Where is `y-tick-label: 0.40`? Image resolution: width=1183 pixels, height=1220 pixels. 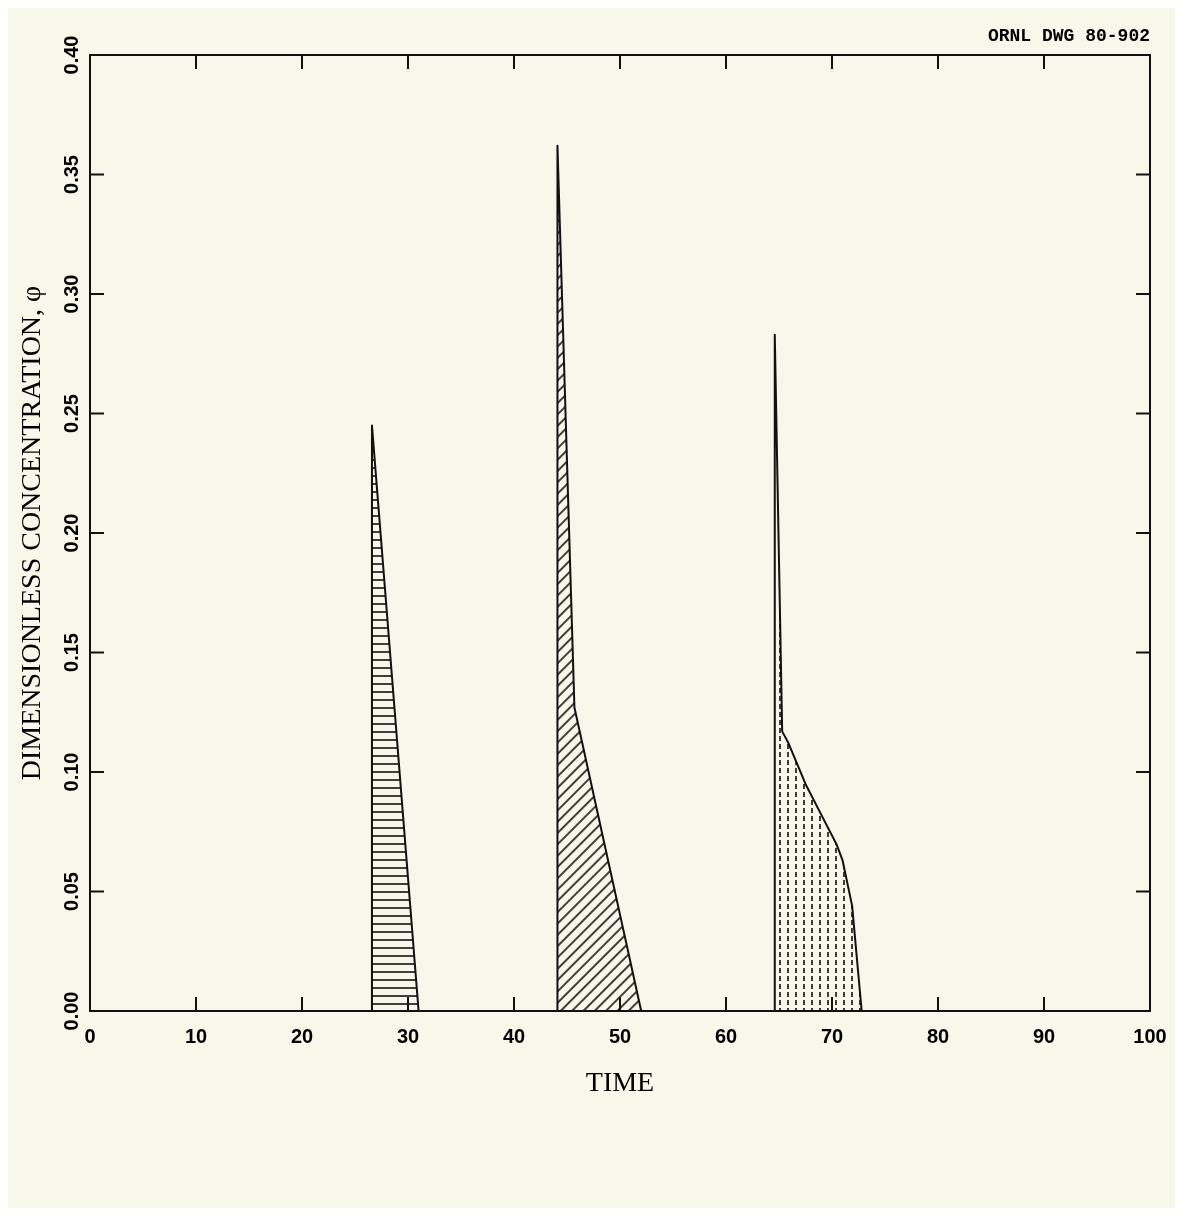
y-tick-label: 0.40 is located at coordinates (71, 55).